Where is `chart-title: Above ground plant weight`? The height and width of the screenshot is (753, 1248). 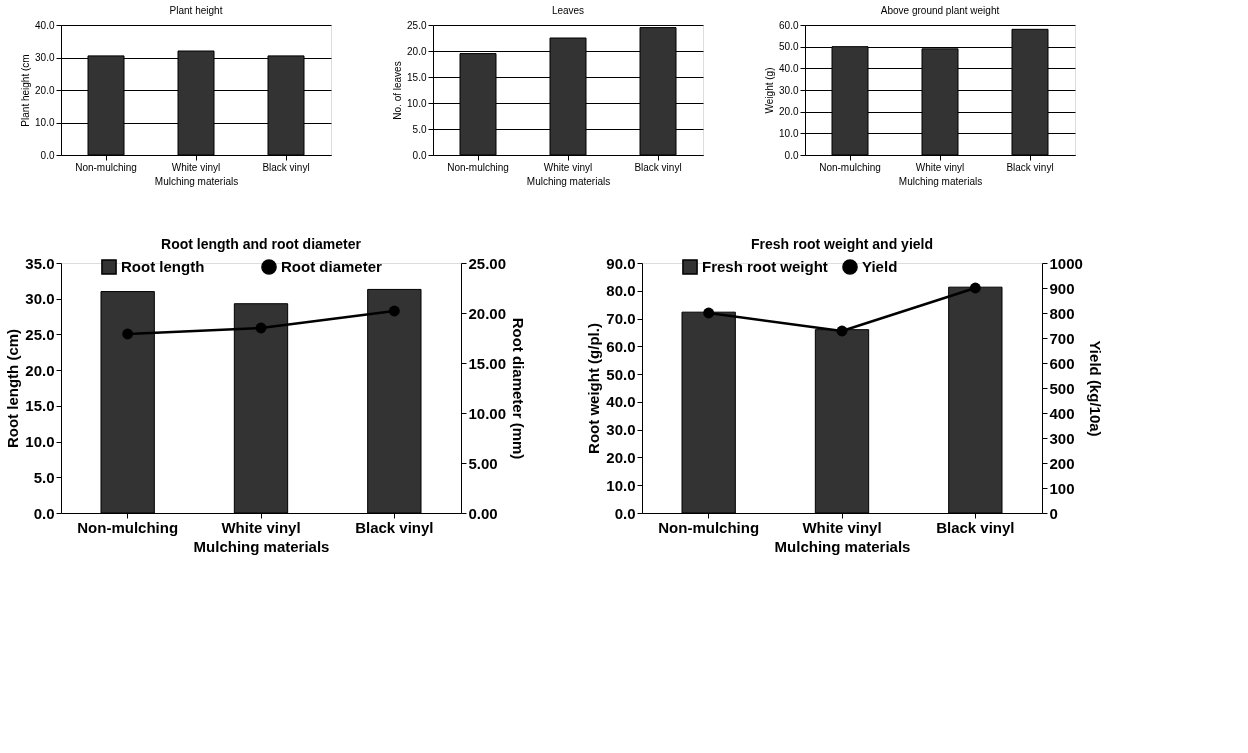
chart-title: Above ground plant weight is located at coordinates (940, 10).